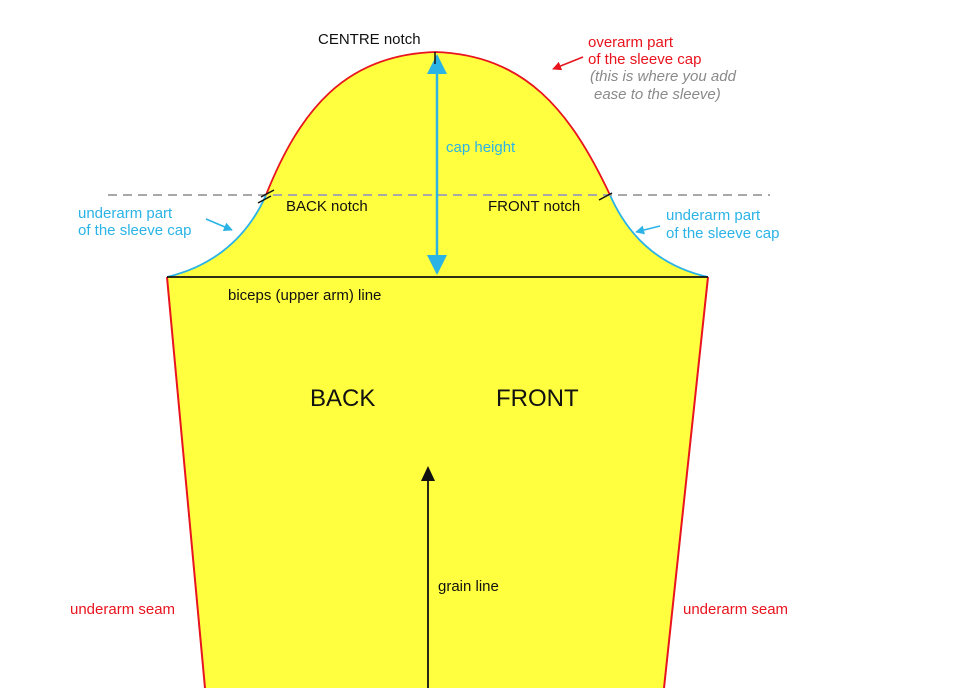 This screenshot has width=970, height=688. What do you see at coordinates (644, 59) in the screenshot?
I see `overarm-label-line2: of the sleeve cap` at bounding box center [644, 59].